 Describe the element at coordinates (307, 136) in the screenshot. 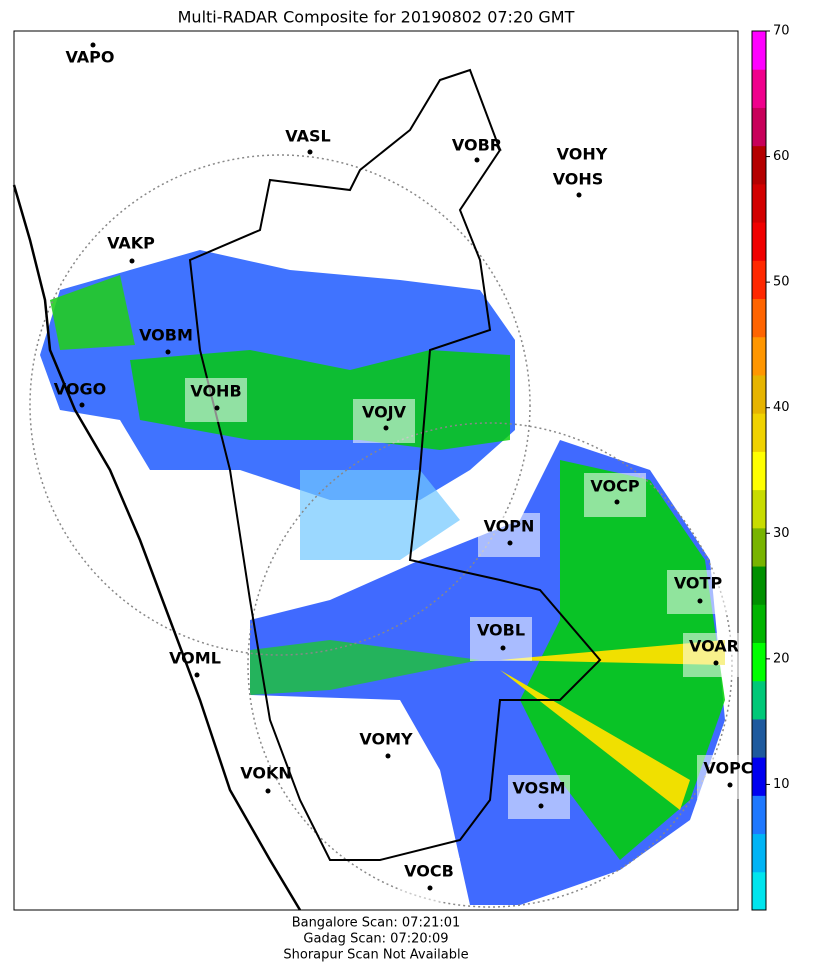

I see `station-label: VASL` at that location.